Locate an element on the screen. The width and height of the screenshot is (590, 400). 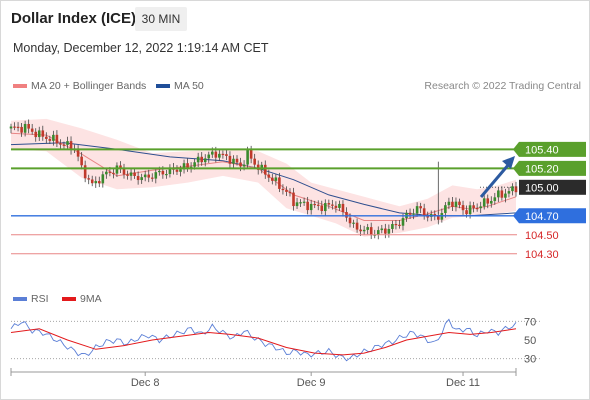
x-axis-tick-label: Dec 8 is located at coordinates (145, 383).